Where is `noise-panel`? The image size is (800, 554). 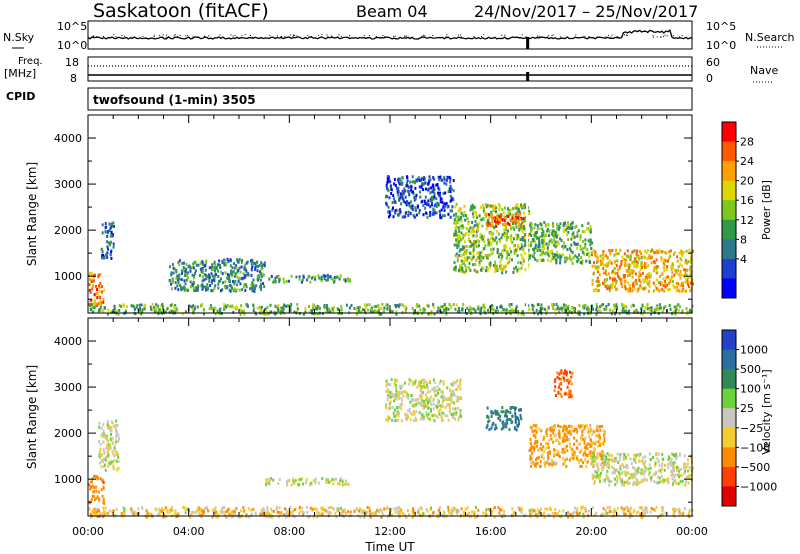
noise-panel is located at coordinates (390, 35).